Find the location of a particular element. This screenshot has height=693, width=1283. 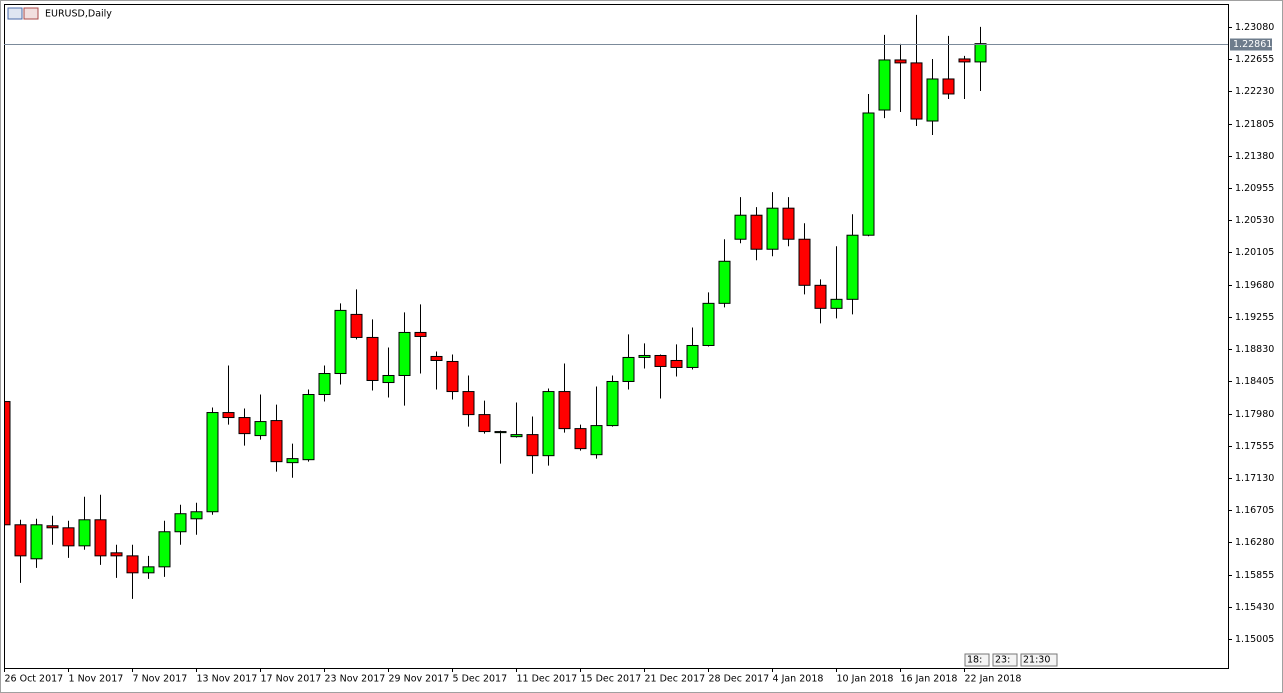

current-price-box is located at coordinates (1251, 44).